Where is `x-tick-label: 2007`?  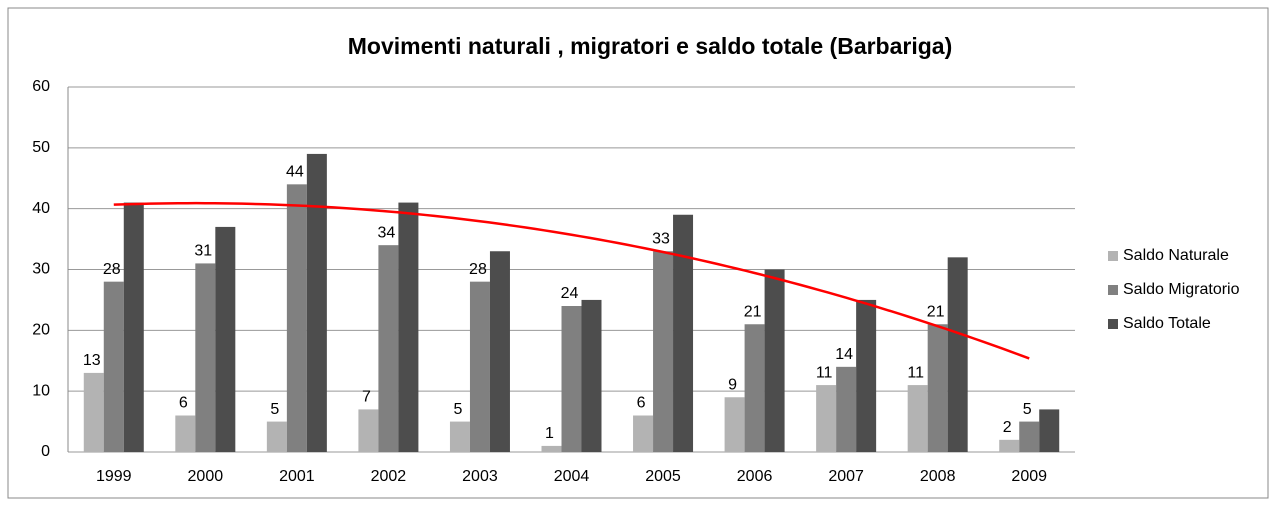
x-tick-label: 2007 is located at coordinates (846, 476).